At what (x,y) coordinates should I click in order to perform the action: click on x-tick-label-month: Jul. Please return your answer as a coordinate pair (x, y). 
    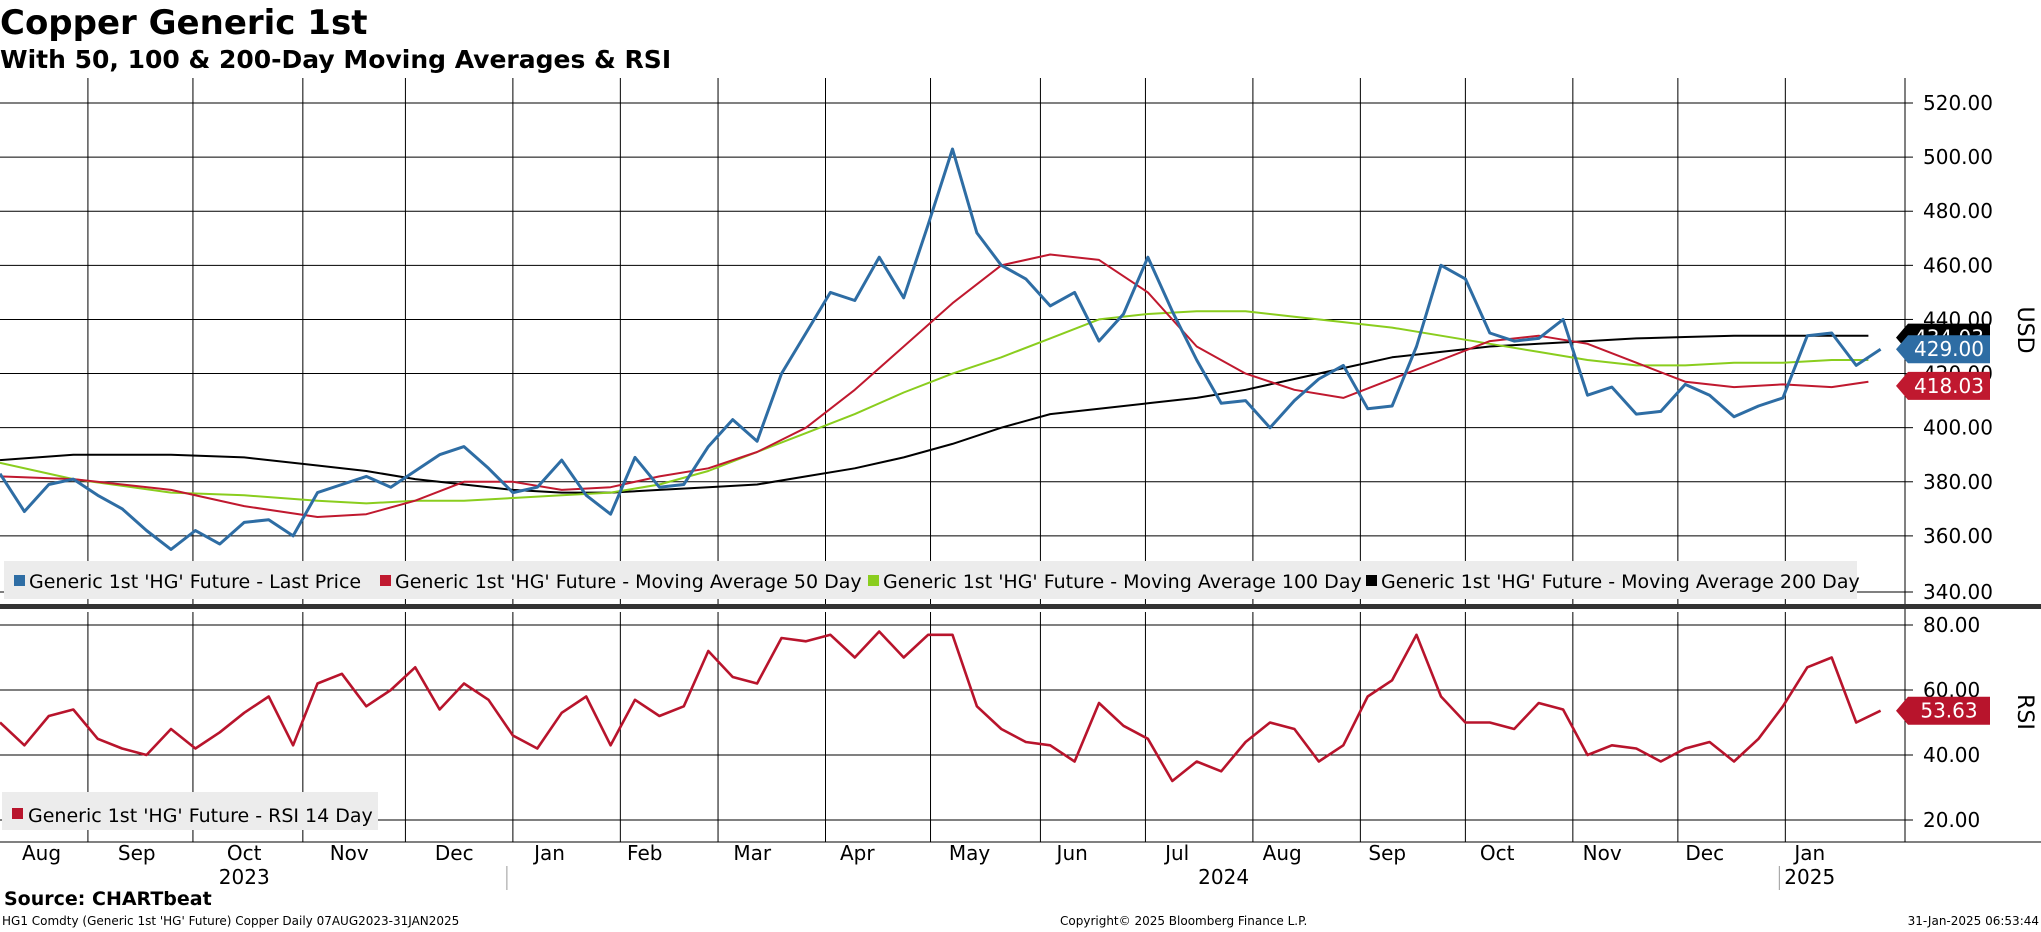
    Looking at the image, I should click on (1176, 853).